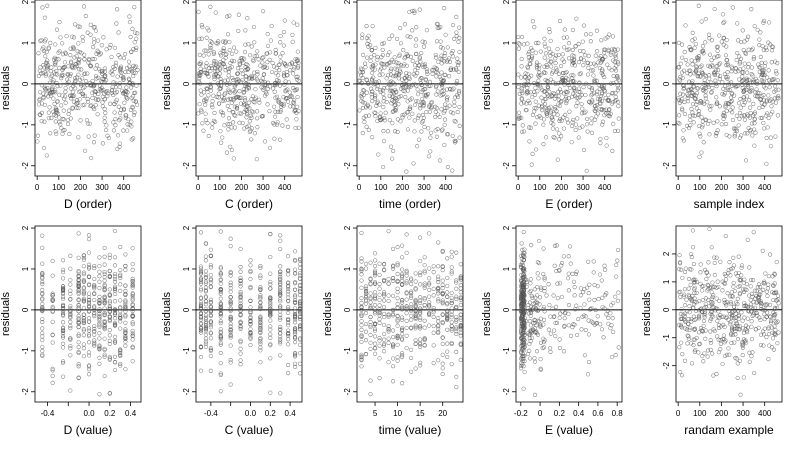 This screenshot has width=800, height=450. What do you see at coordinates (560, 413) in the screenshot?
I see `x-tick-label: 0.2` at bounding box center [560, 413].